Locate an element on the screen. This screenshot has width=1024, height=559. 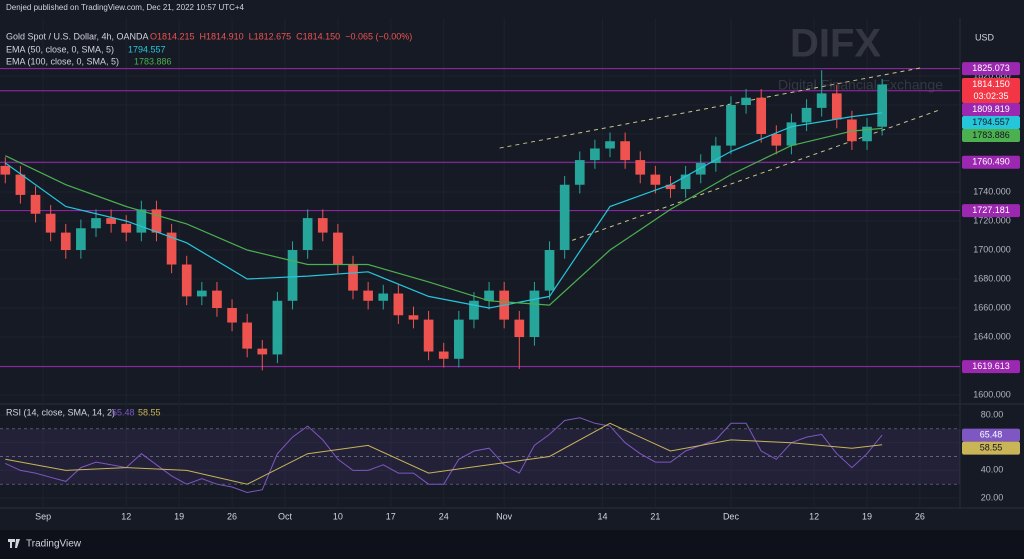
y-tick-label: 1640.000 is located at coordinates (992, 336).